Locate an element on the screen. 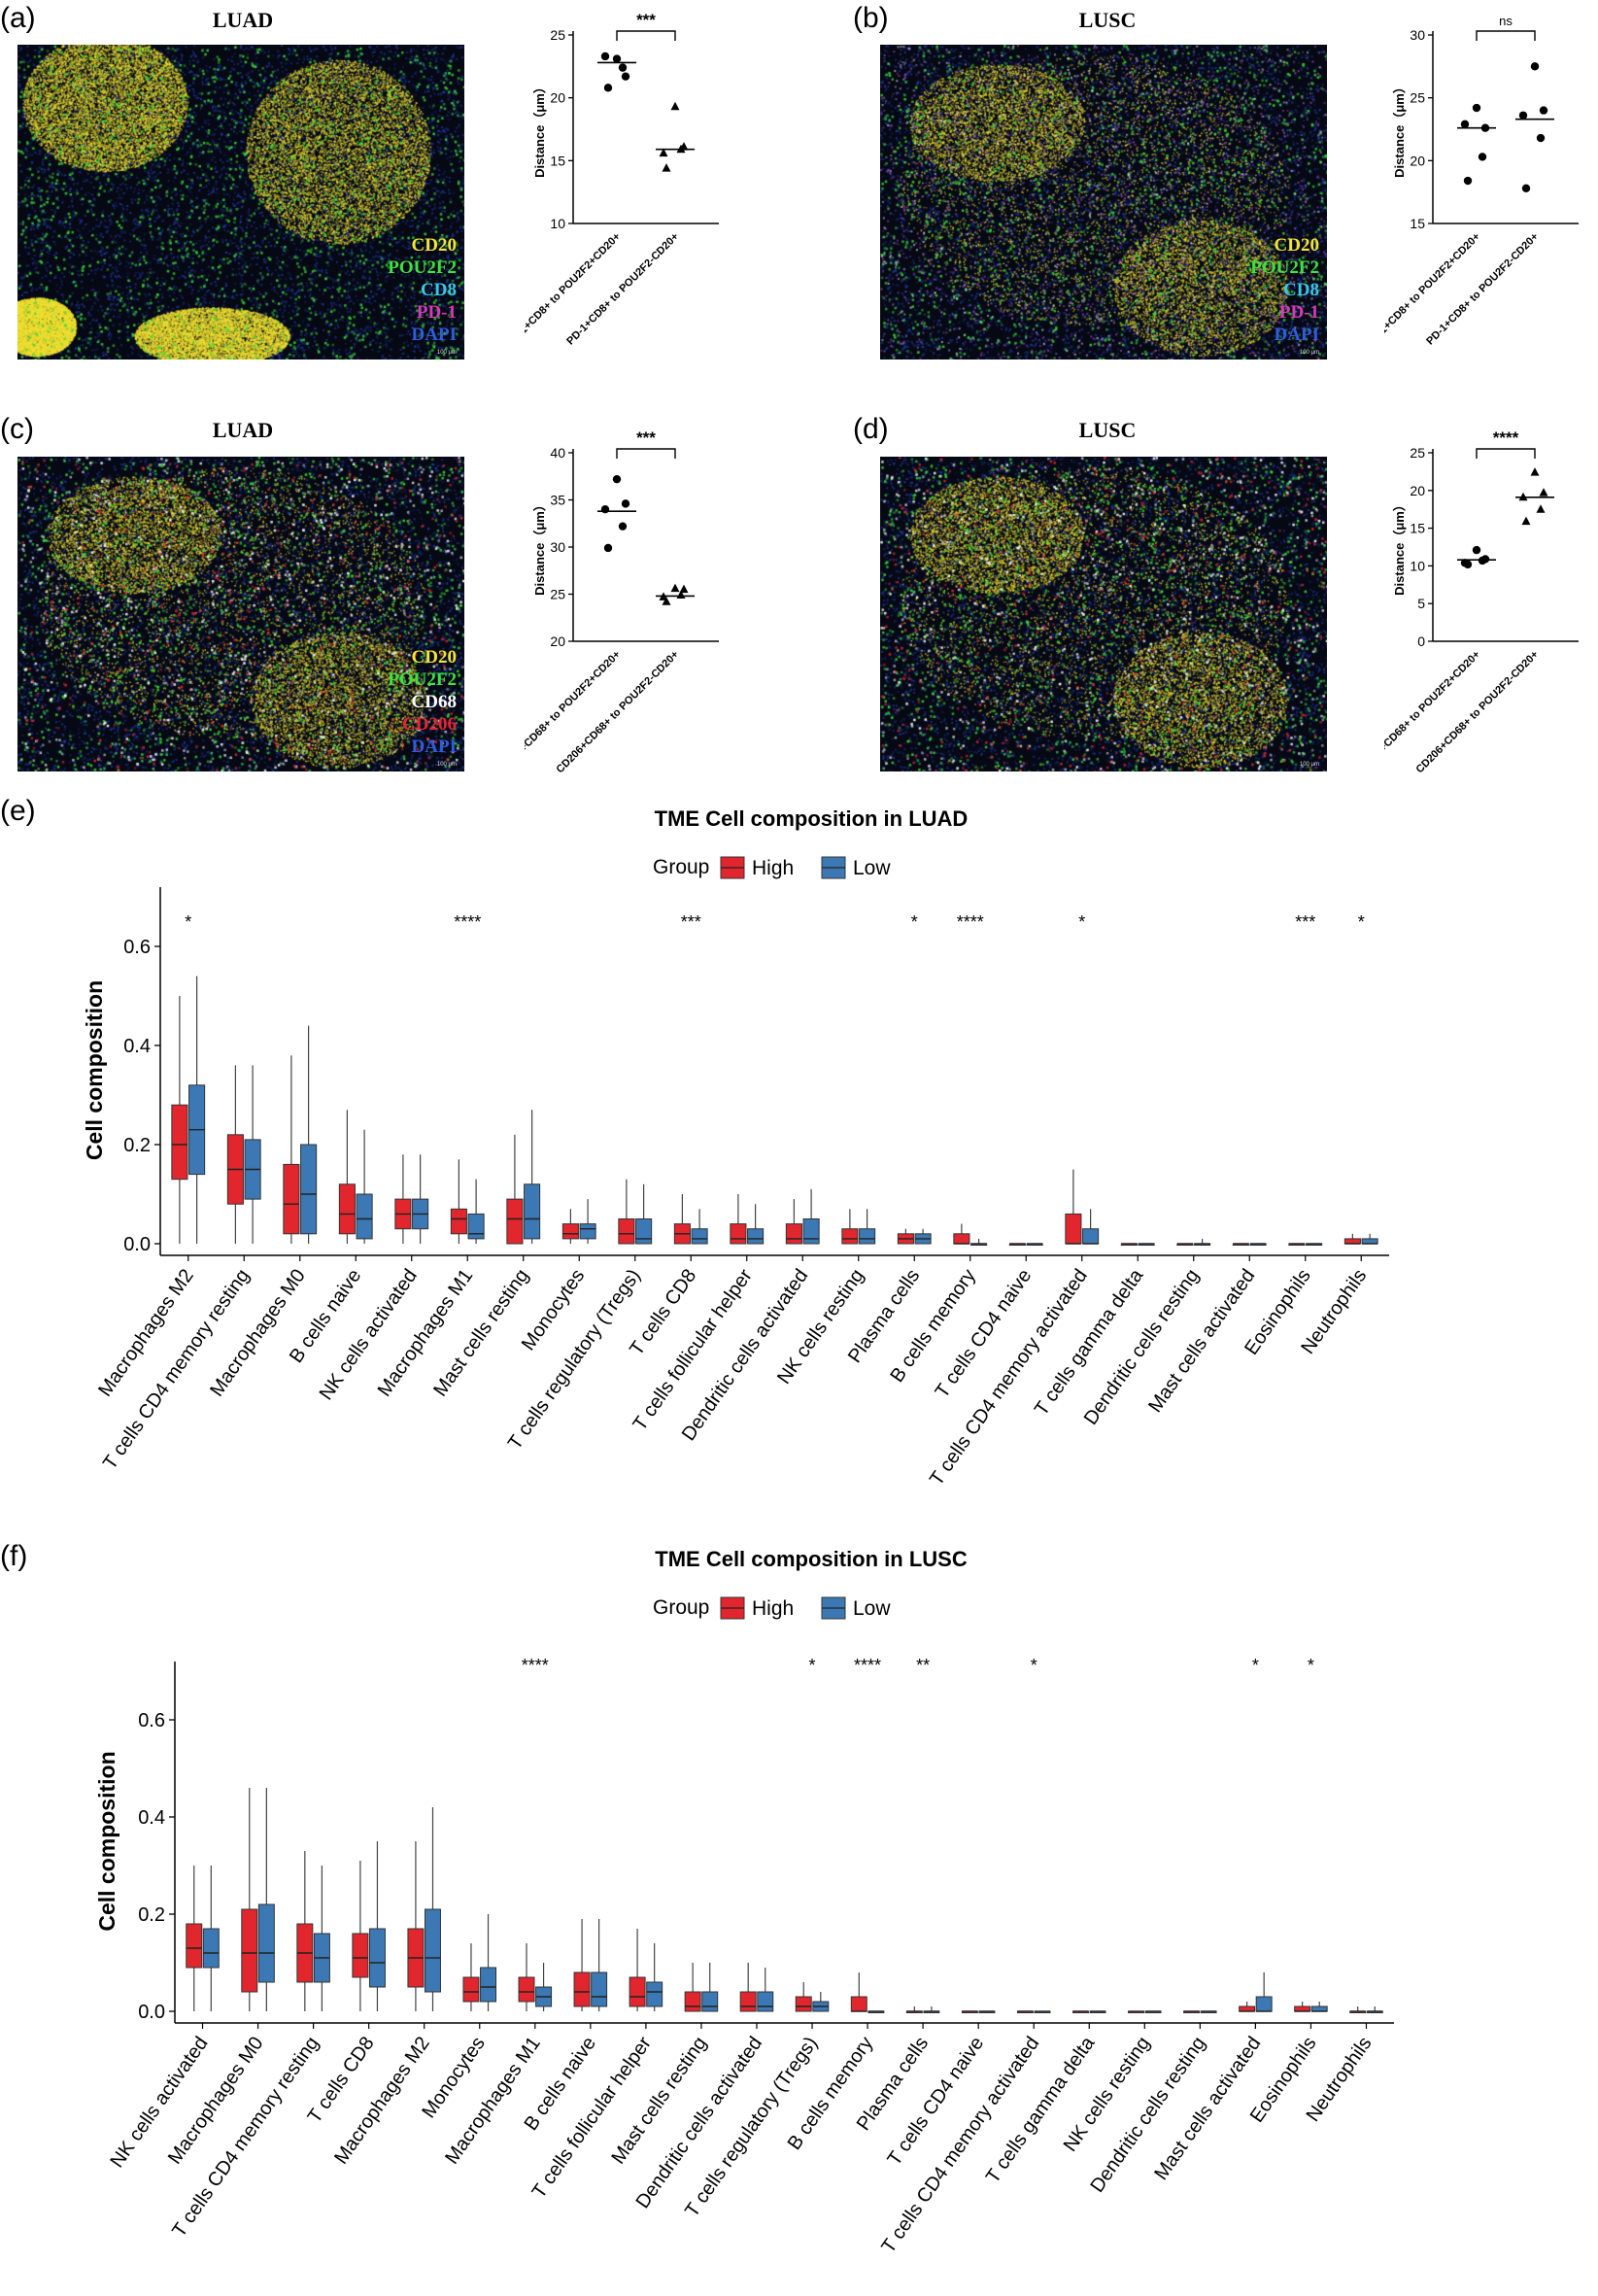 Image resolution: width=1598 pixels, height=2296 pixels. y-tick-label: 15 is located at coordinates (1417, 223).